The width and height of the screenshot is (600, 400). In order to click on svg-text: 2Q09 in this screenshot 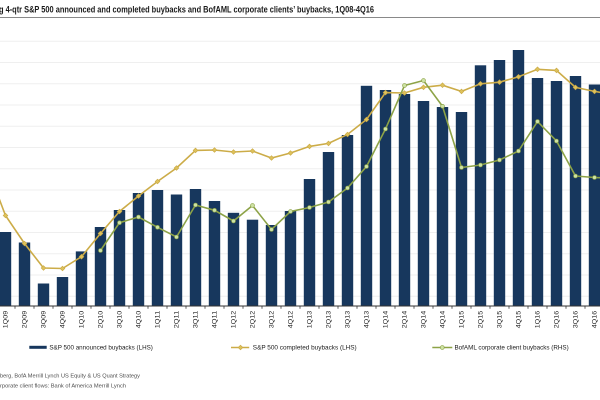, I will do `click(25, 319)`.